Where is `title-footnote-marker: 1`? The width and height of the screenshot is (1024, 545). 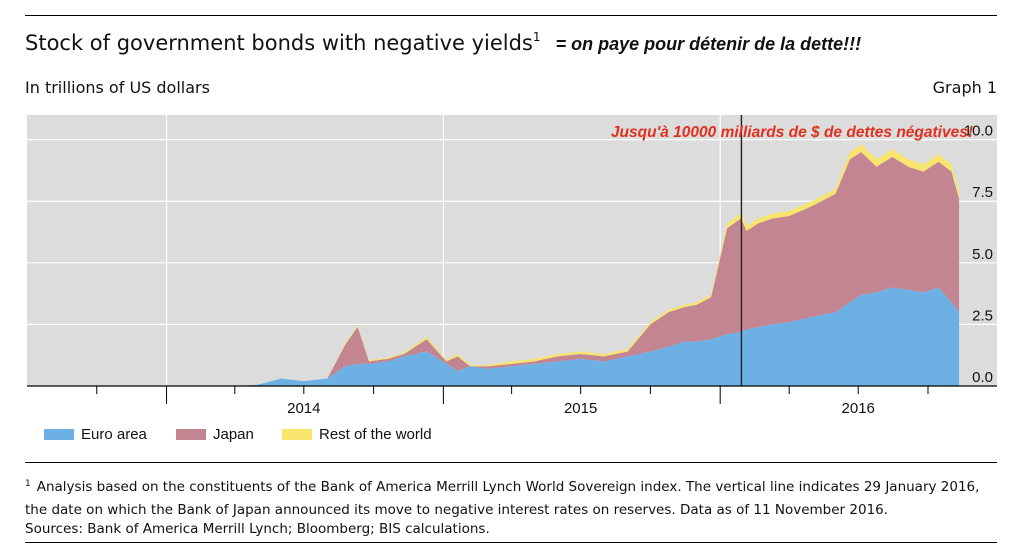
title-footnote-marker: 1 is located at coordinates (536, 37).